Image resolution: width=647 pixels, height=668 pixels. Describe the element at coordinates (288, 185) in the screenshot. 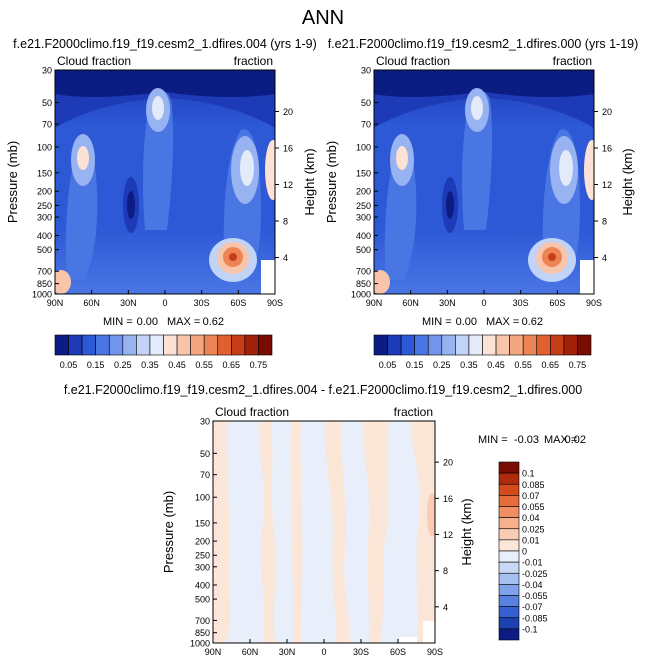

I see `height-tick-label: 12` at that location.